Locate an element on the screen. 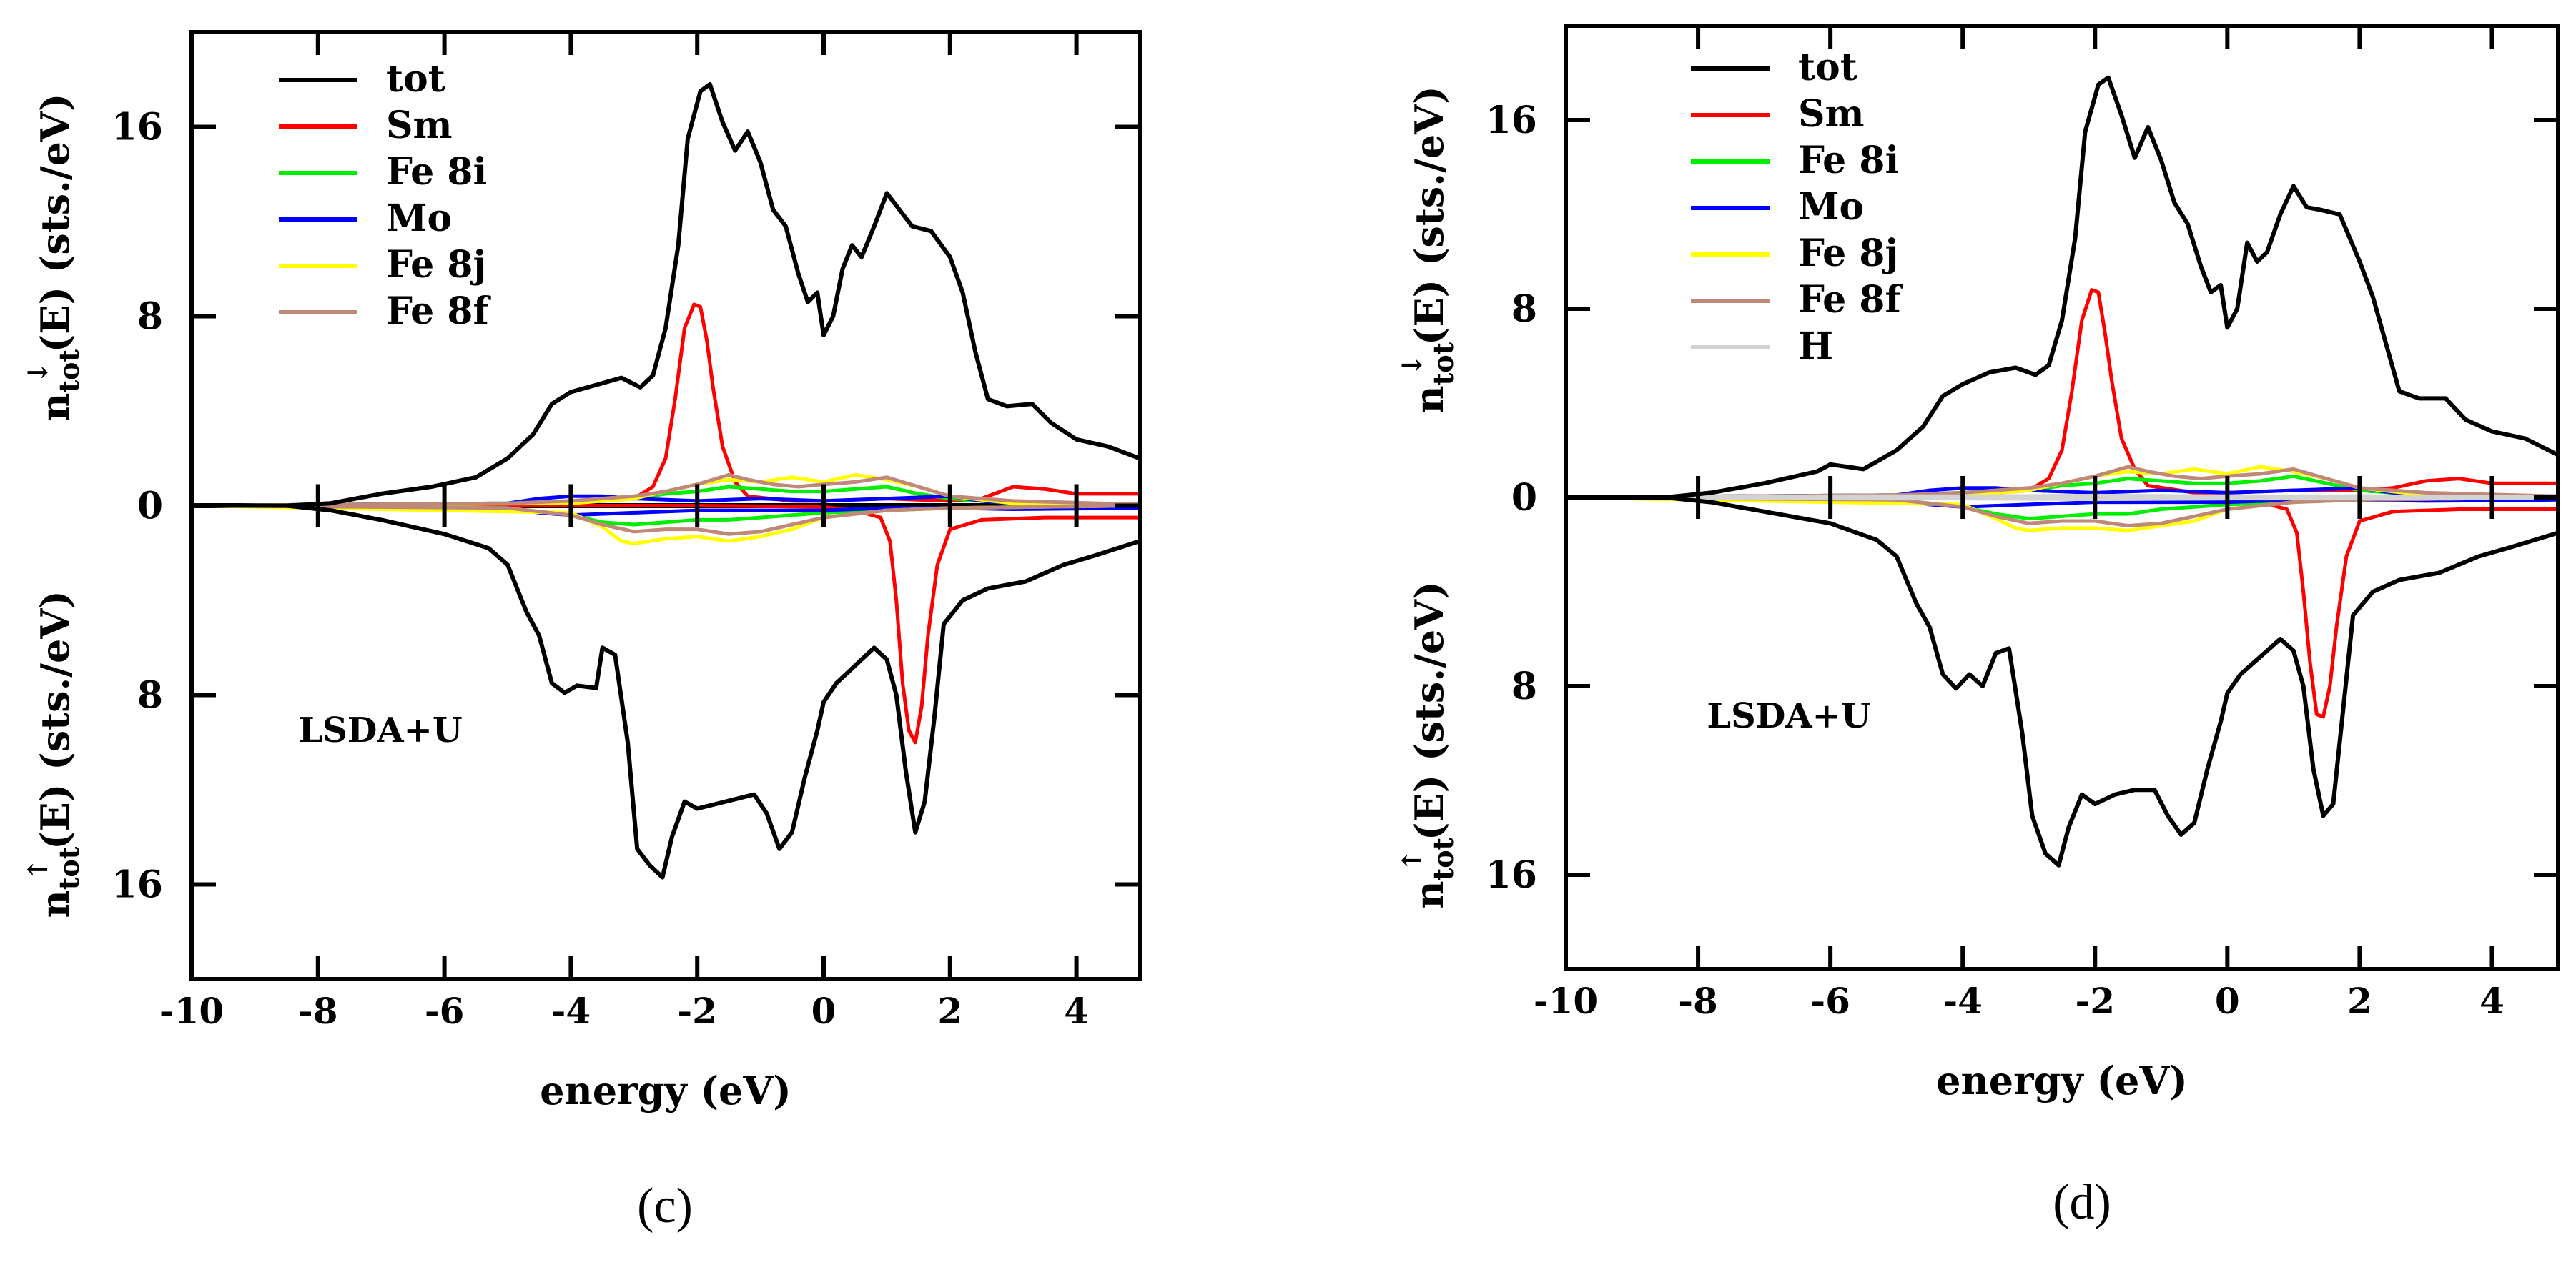 This screenshot has height=1270, width=2576. panel-label: (c) is located at coordinates (665, 1206).